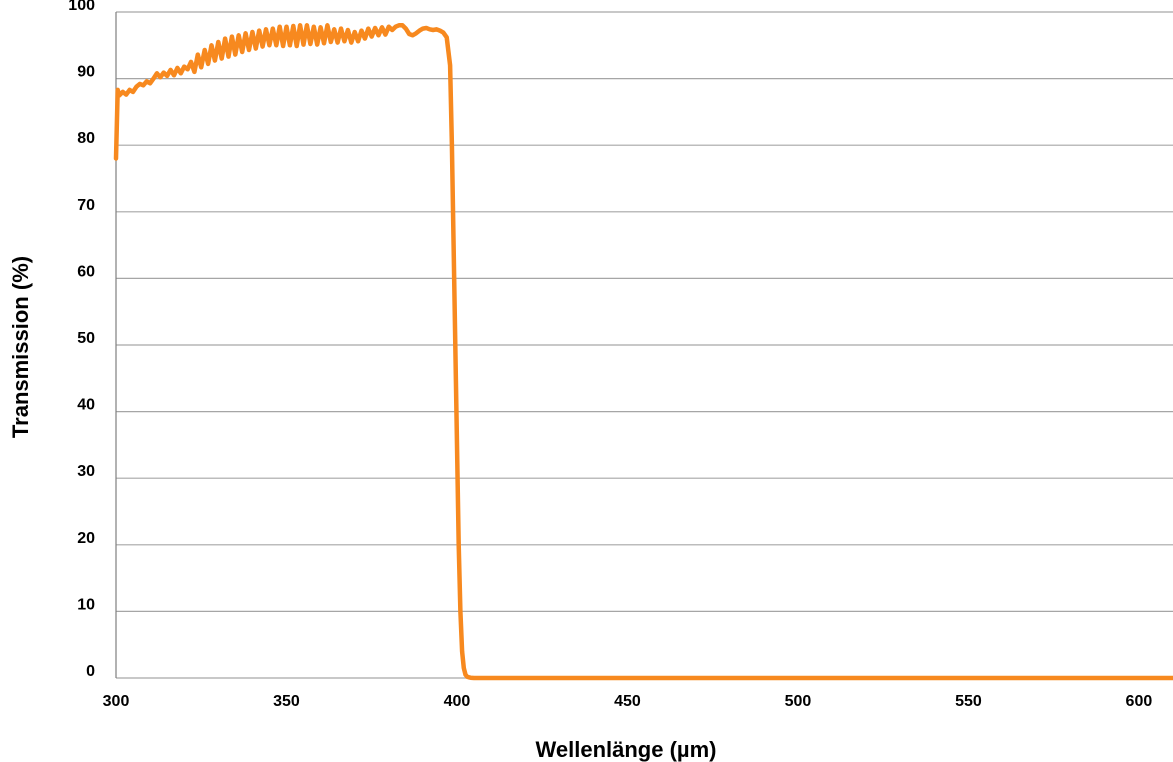  What do you see at coordinates (86, 538) in the screenshot?
I see `y-tick-label: 20` at bounding box center [86, 538].